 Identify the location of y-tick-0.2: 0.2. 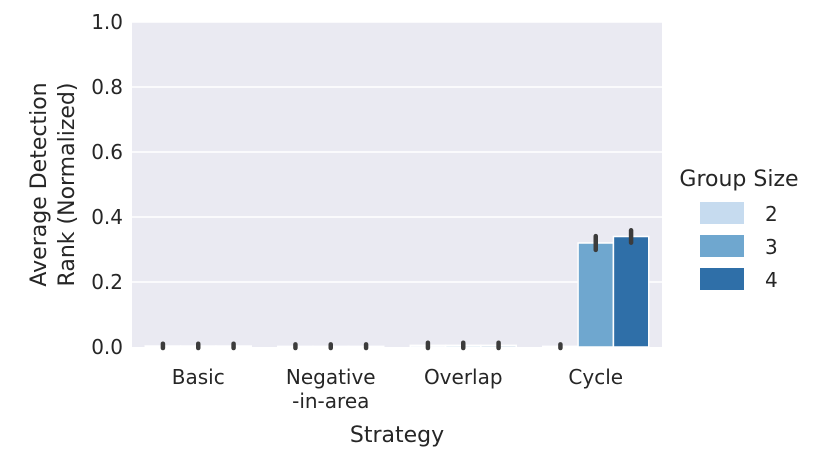
(107, 282).